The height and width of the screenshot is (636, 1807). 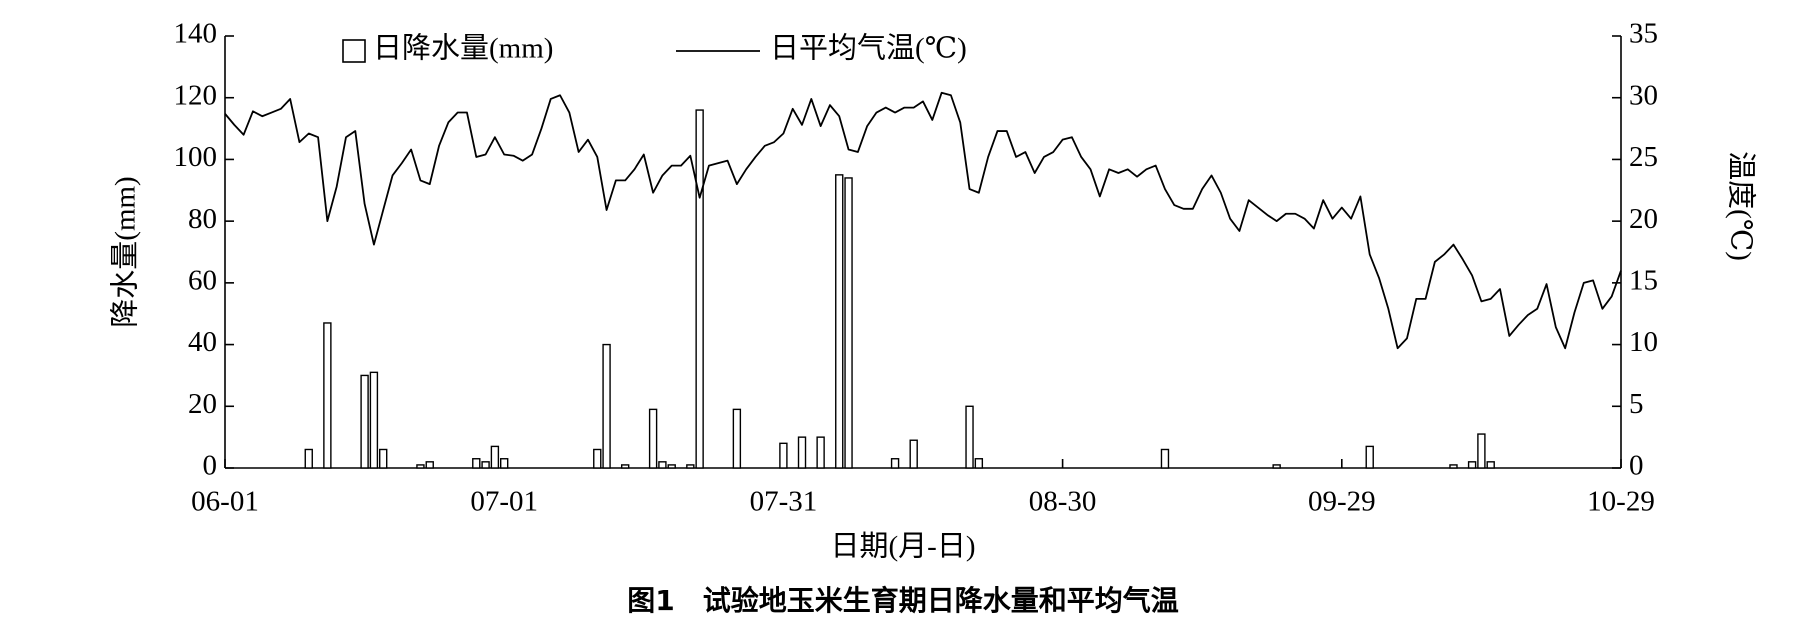 What do you see at coordinates (1636, 404) in the screenshot?
I see `y2-tick-label: 5` at bounding box center [1636, 404].